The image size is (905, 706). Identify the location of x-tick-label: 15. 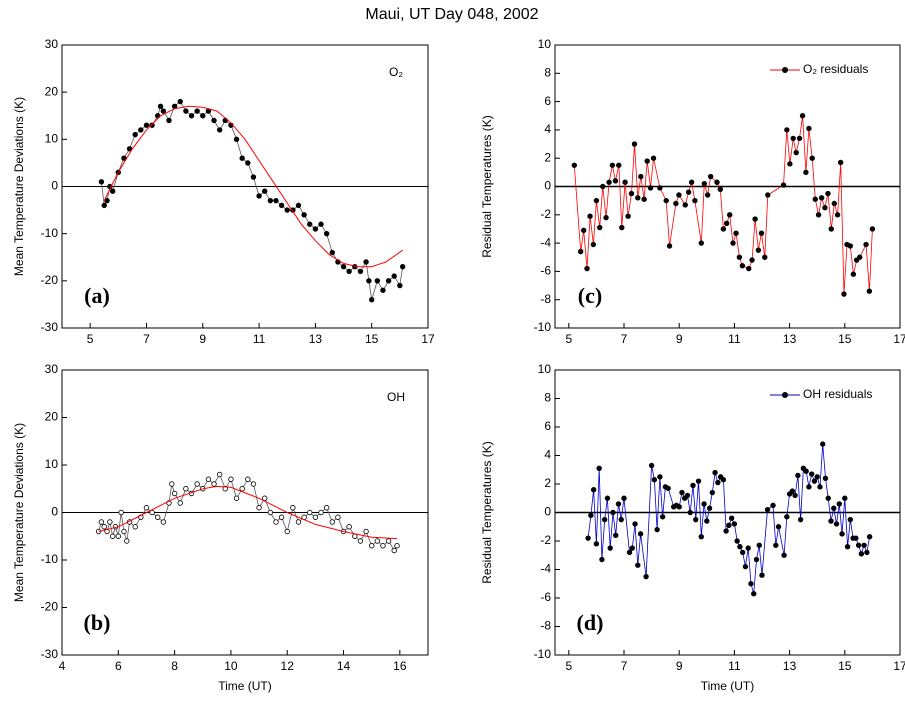
(845, 339).